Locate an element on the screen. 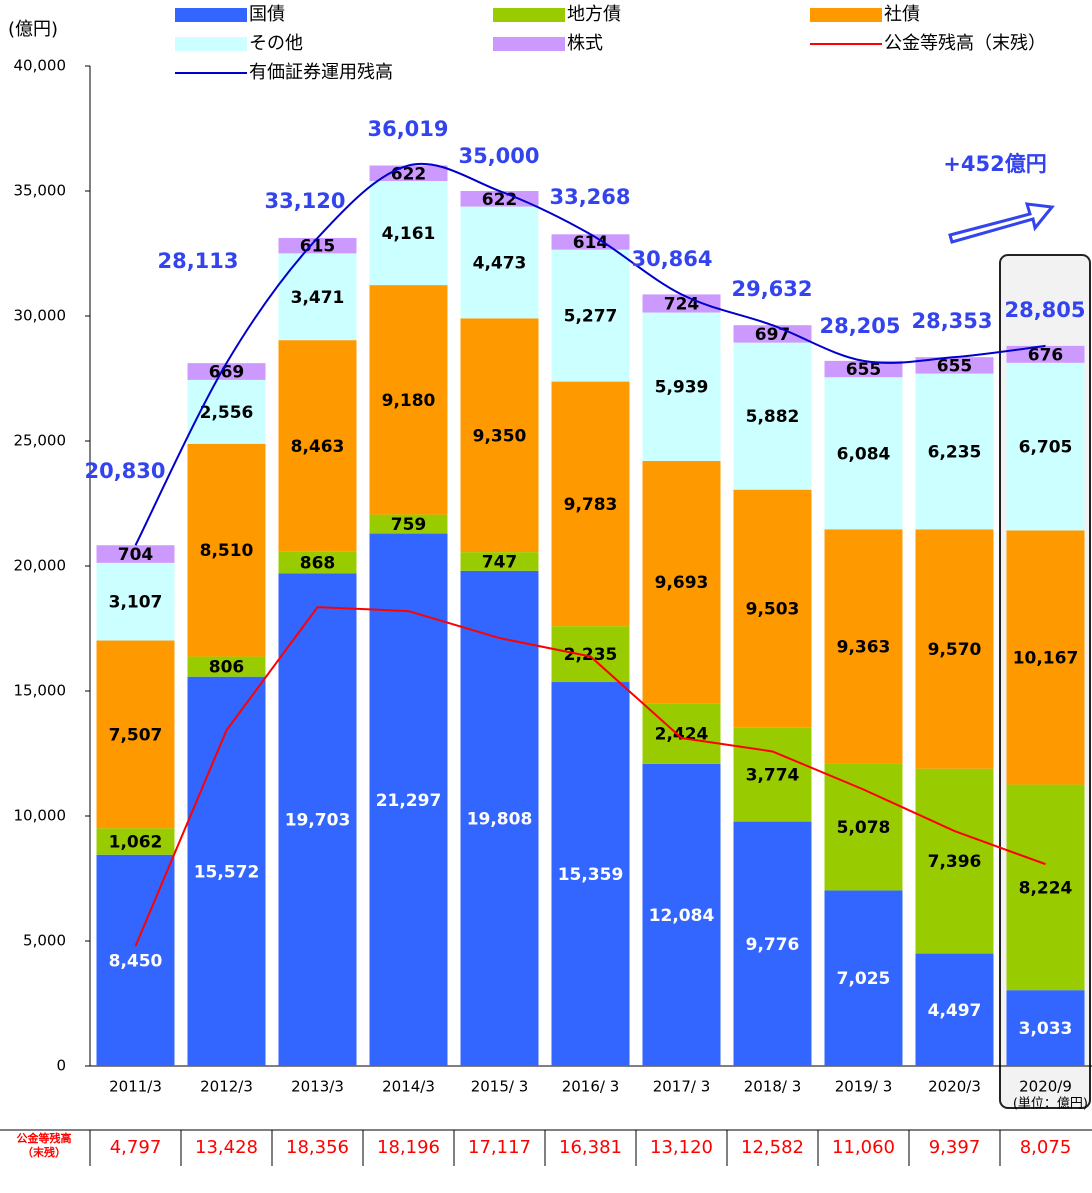 This screenshot has width=1092, height=1193. arrow is located at coordinates (1001, 223).